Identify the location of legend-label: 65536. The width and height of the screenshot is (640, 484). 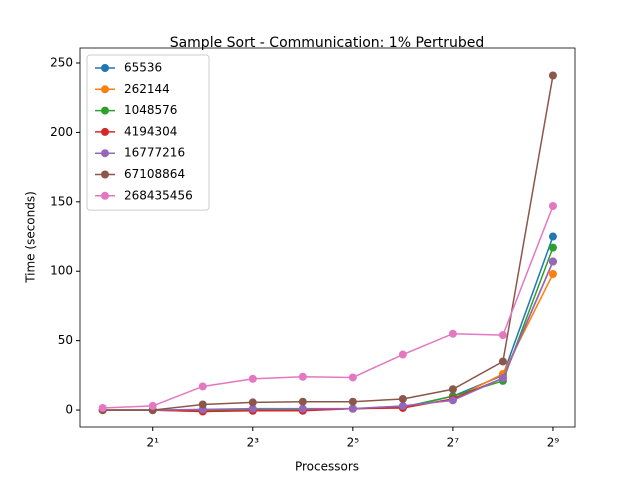
(143, 68).